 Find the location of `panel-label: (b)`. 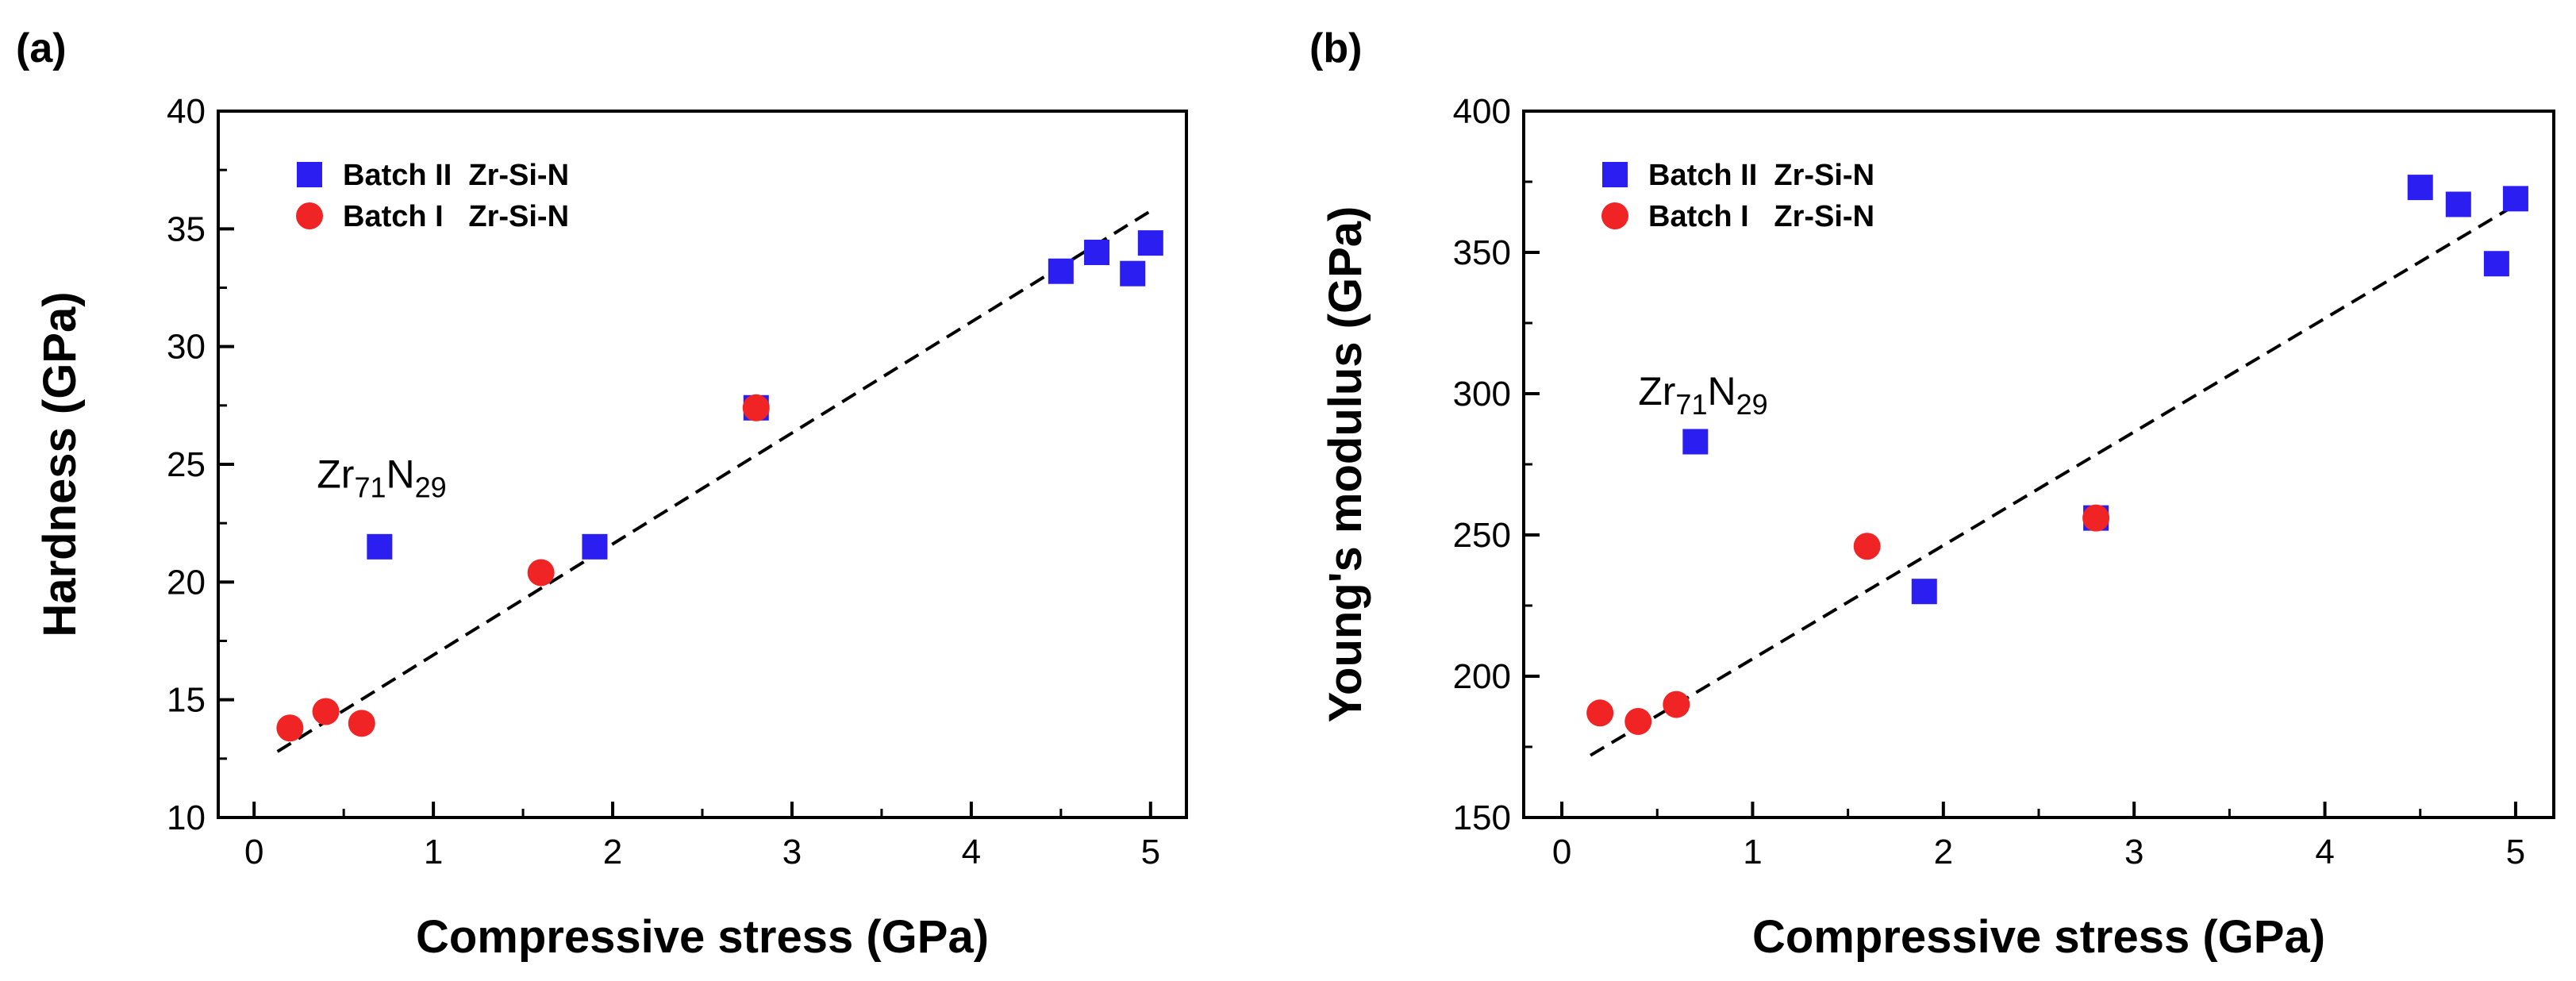

panel-label: (b) is located at coordinates (1335, 48).